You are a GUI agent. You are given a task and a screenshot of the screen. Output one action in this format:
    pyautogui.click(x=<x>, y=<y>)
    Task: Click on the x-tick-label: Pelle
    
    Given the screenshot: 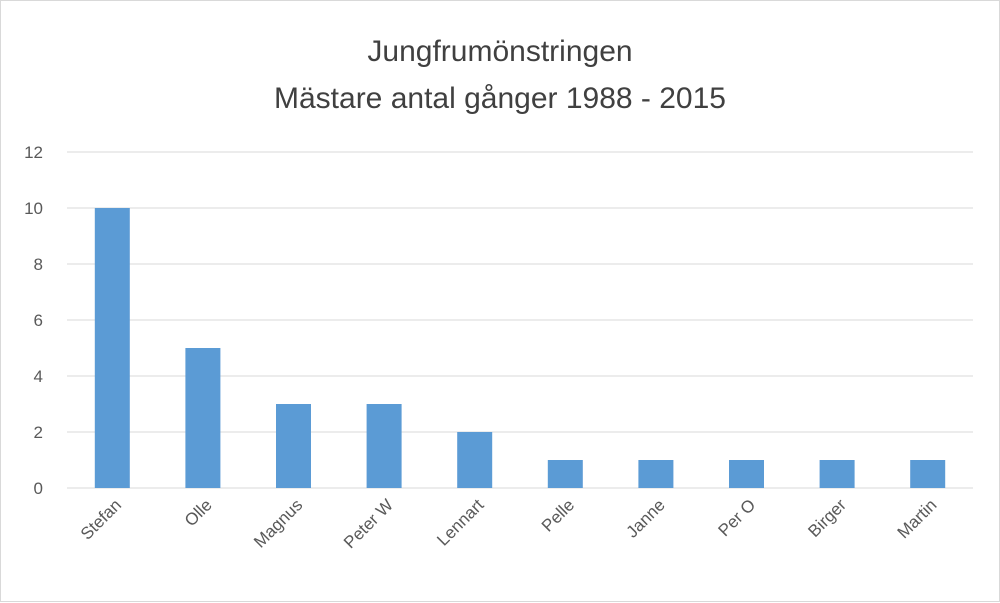 What is the action you would take?
    pyautogui.click(x=558, y=515)
    